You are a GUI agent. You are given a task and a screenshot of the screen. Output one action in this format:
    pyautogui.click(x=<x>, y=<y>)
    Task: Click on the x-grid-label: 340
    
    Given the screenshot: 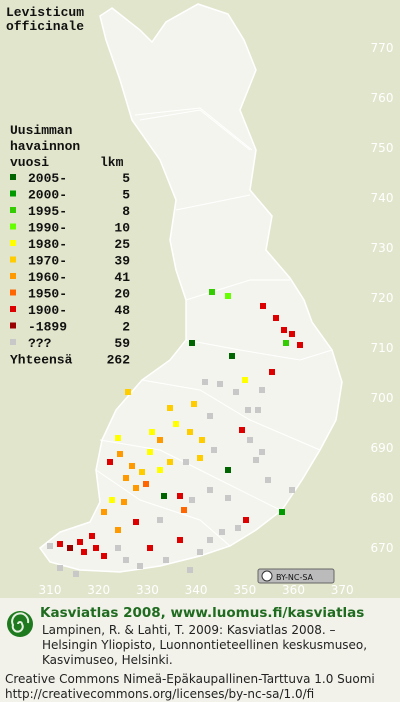 What is the action you would take?
    pyautogui.click(x=196, y=590)
    